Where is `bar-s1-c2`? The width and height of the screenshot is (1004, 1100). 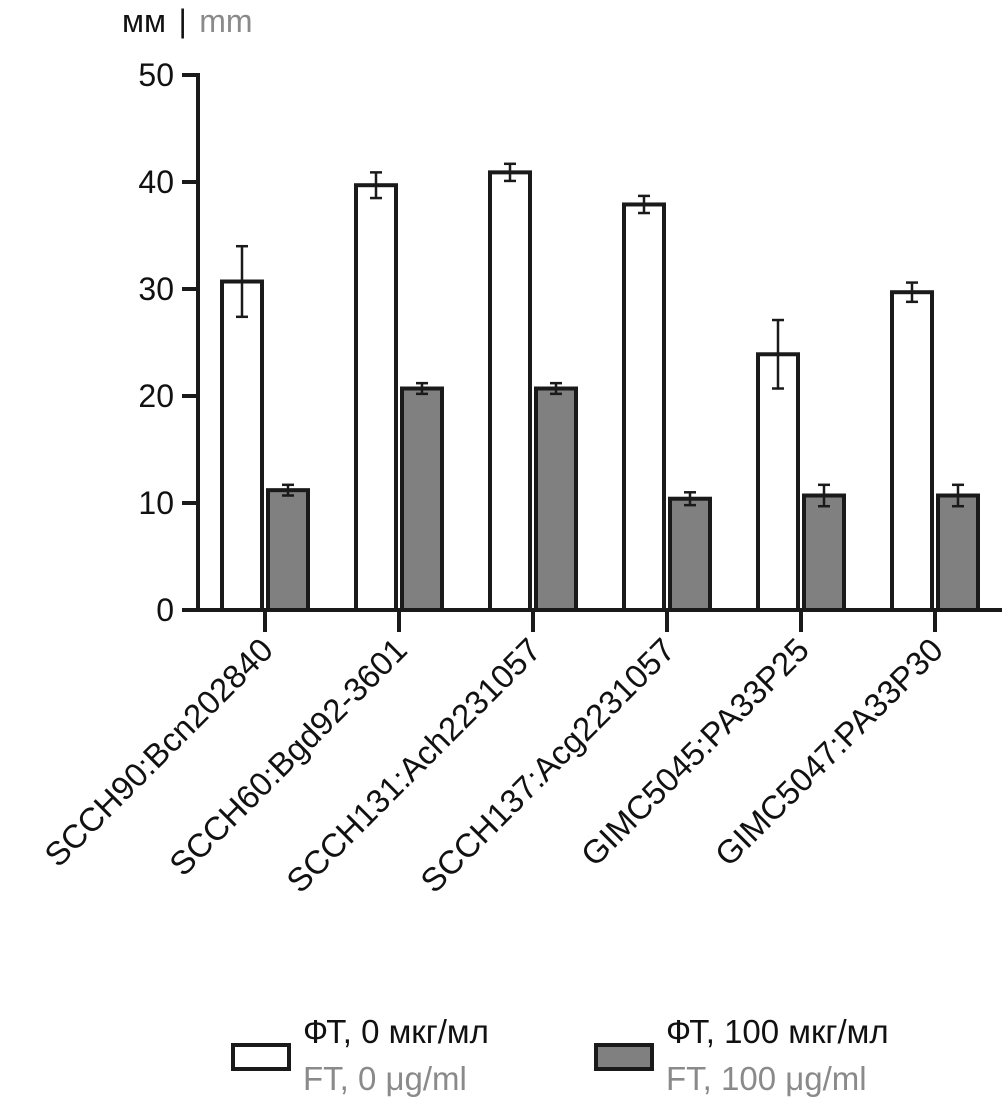
bar-s1-c2 is located at coordinates (556, 499).